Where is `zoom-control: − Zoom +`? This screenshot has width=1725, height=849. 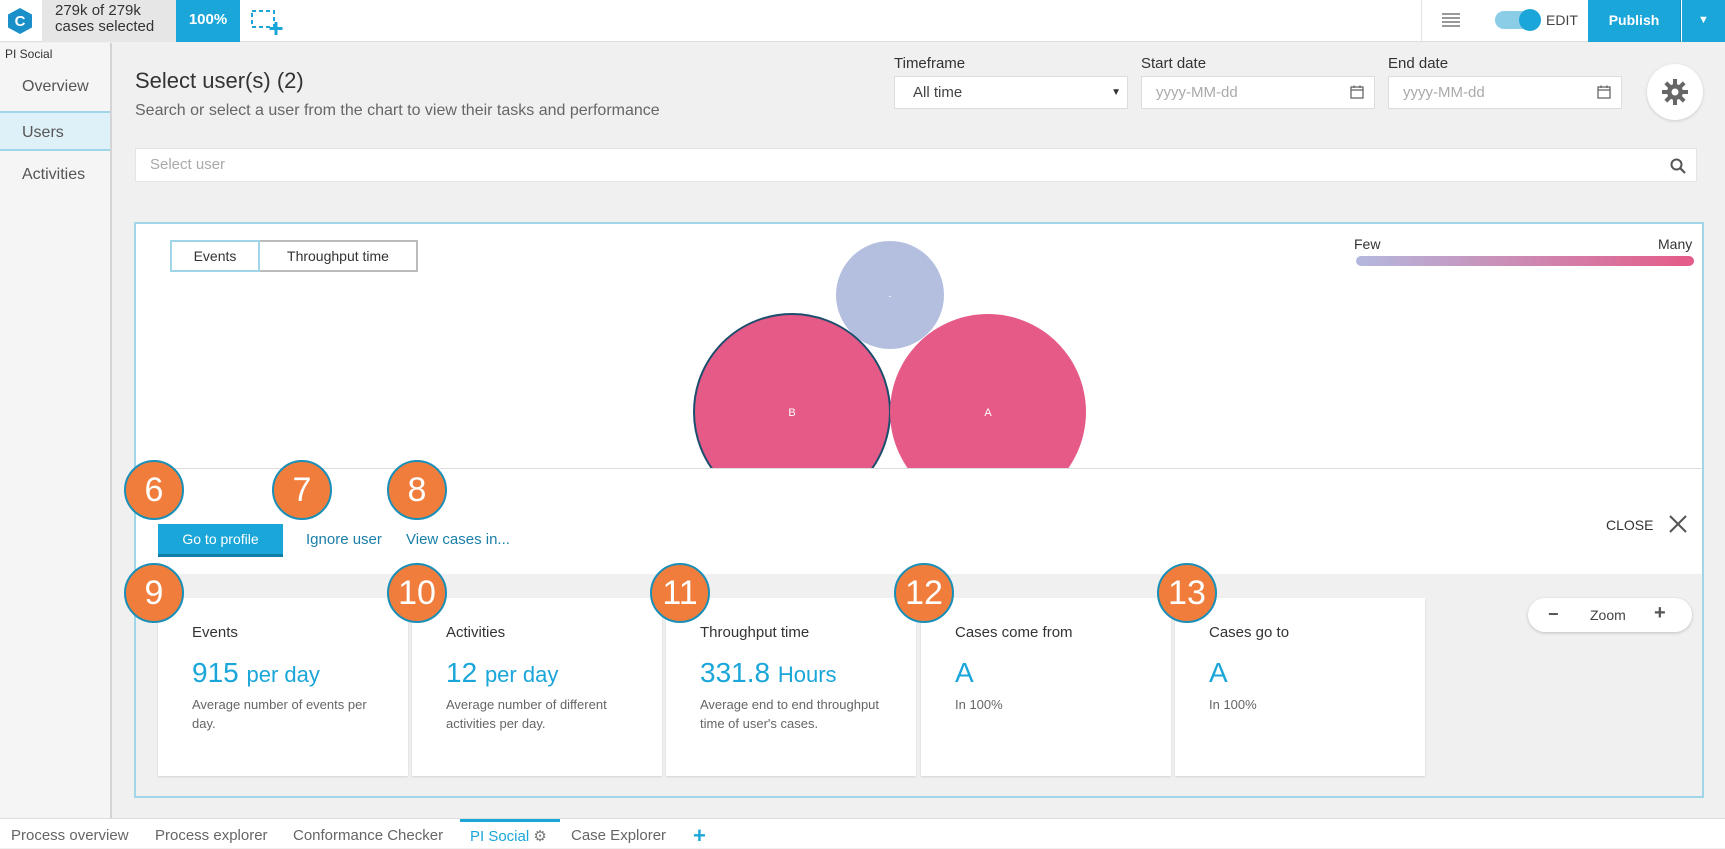
zoom-control: − Zoom + is located at coordinates (1610, 615).